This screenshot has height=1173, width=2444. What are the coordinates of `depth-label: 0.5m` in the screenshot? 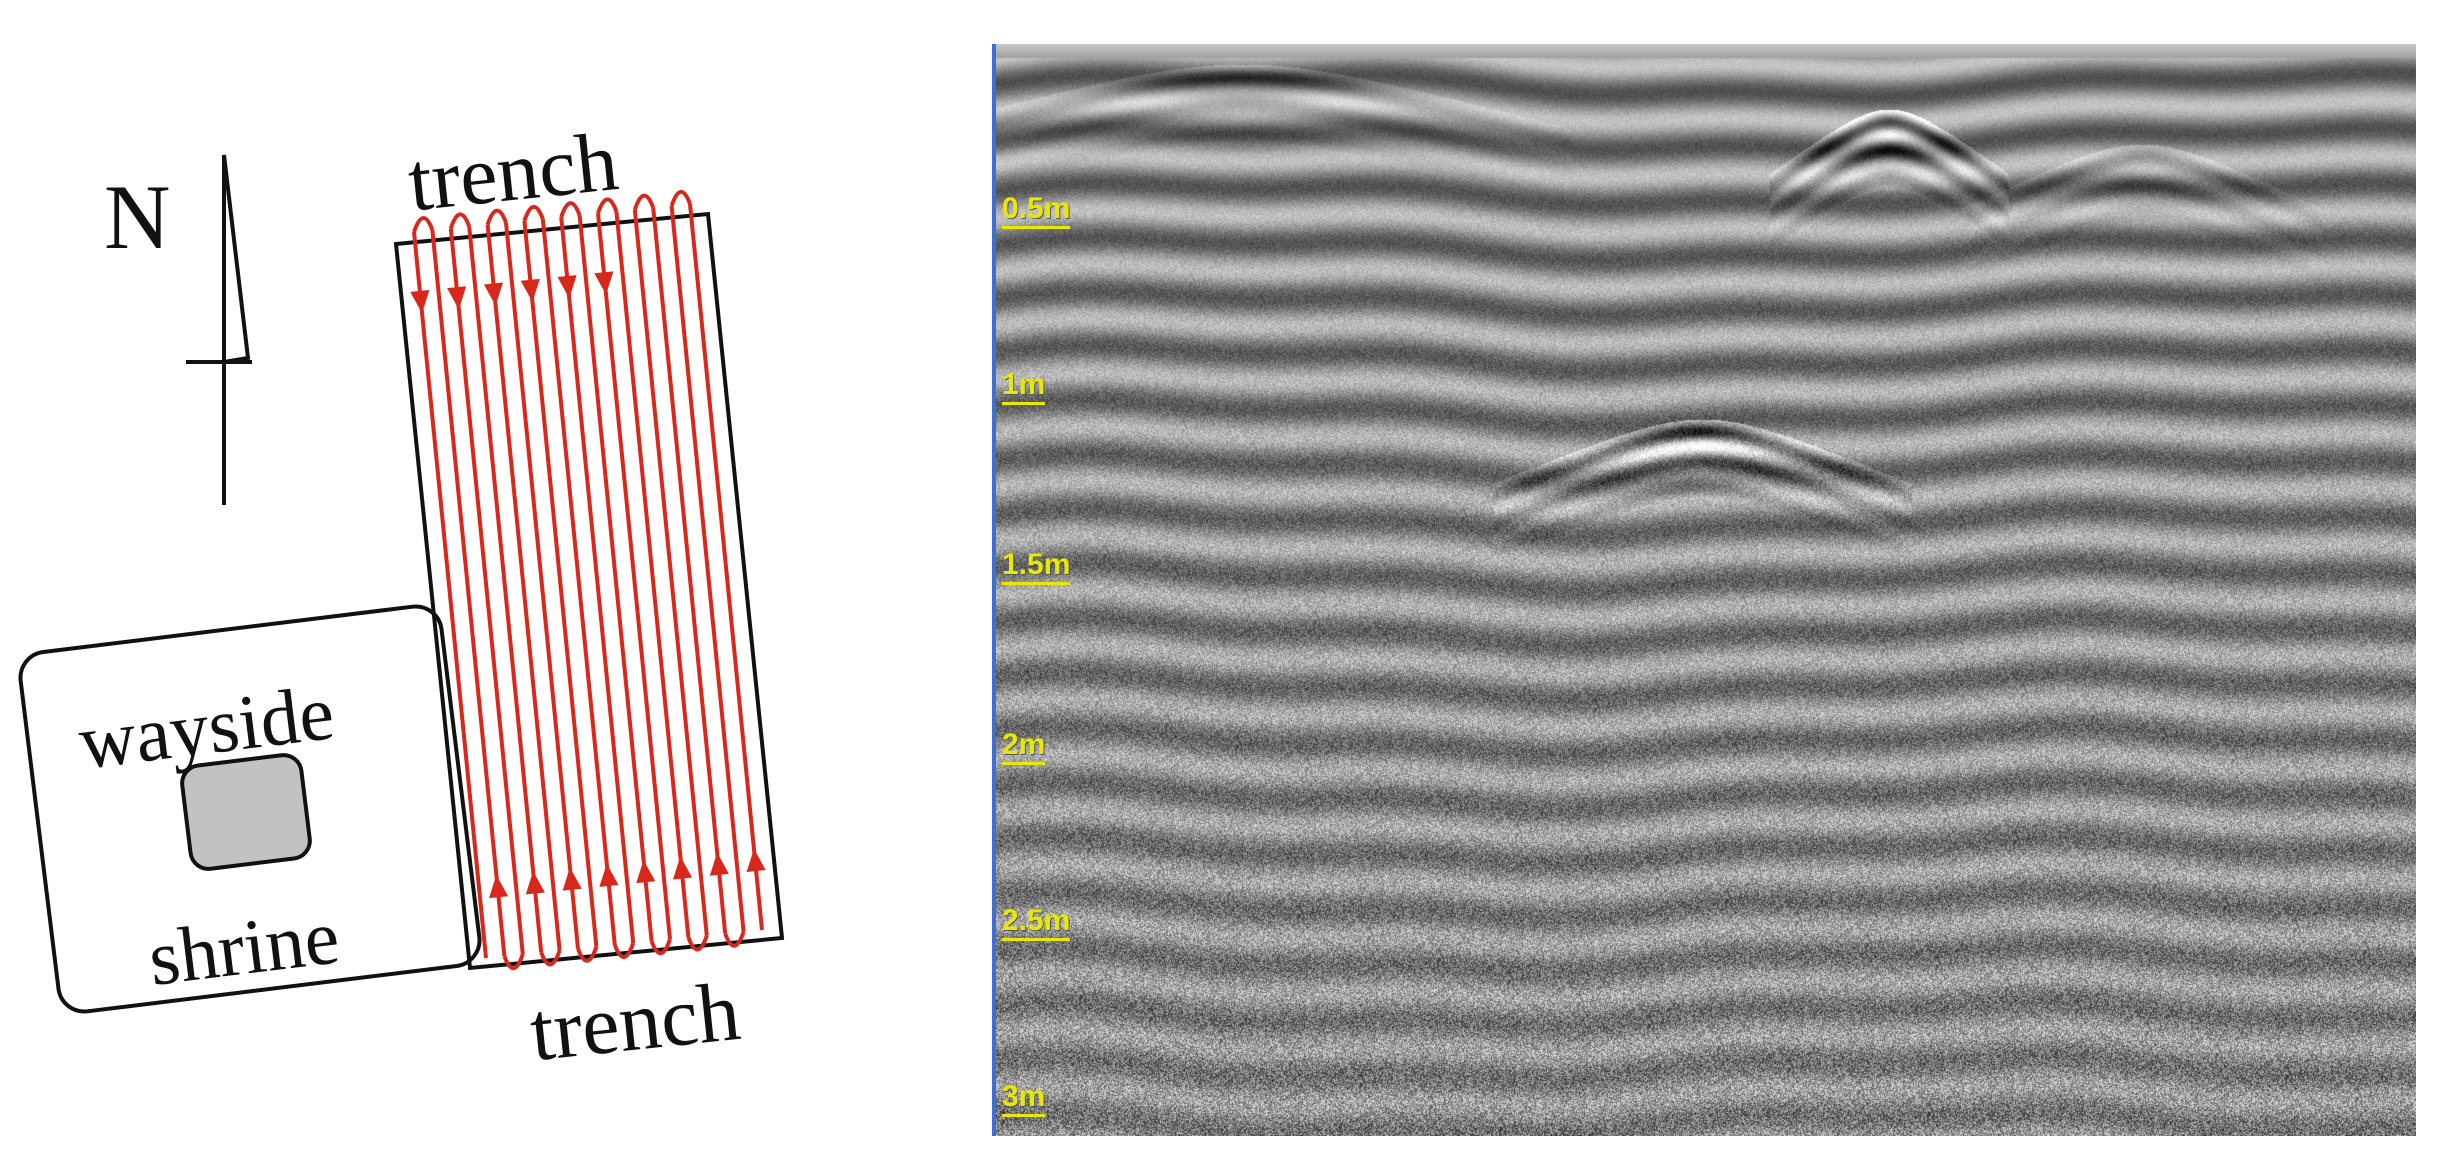 It's located at (1036, 211).